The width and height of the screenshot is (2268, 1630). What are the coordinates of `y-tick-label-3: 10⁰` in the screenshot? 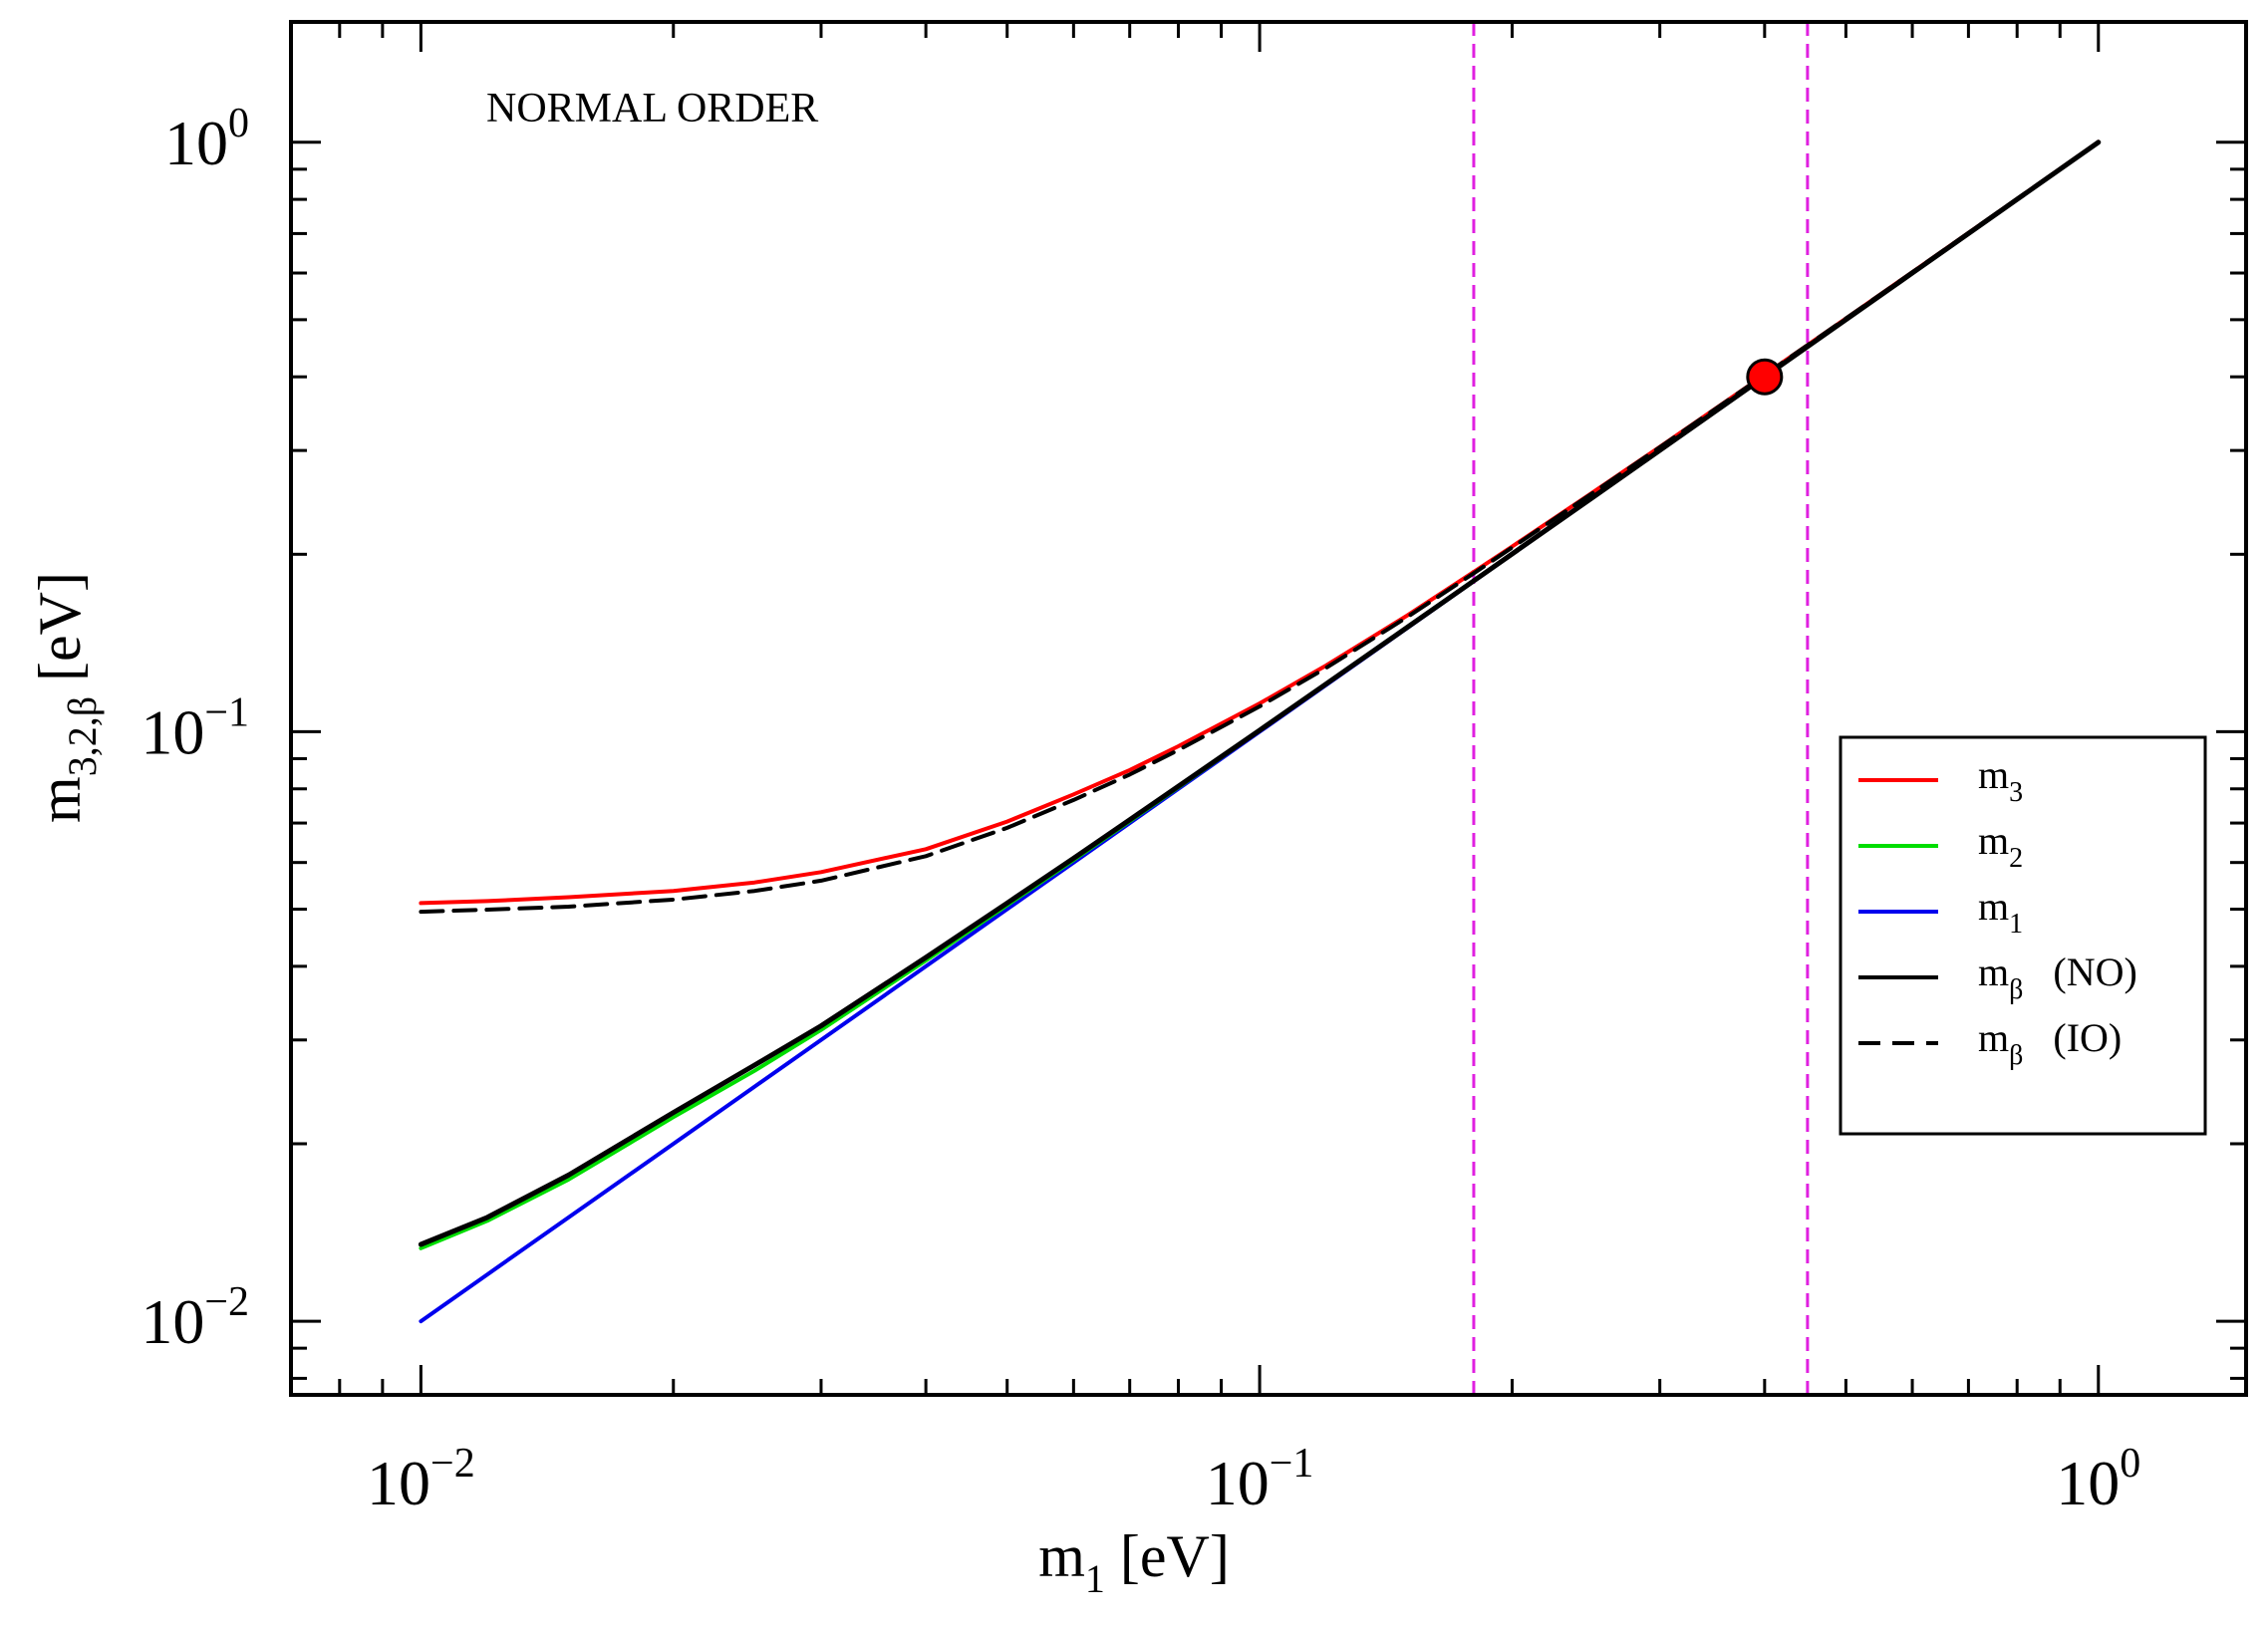 It's located at (207, 139).